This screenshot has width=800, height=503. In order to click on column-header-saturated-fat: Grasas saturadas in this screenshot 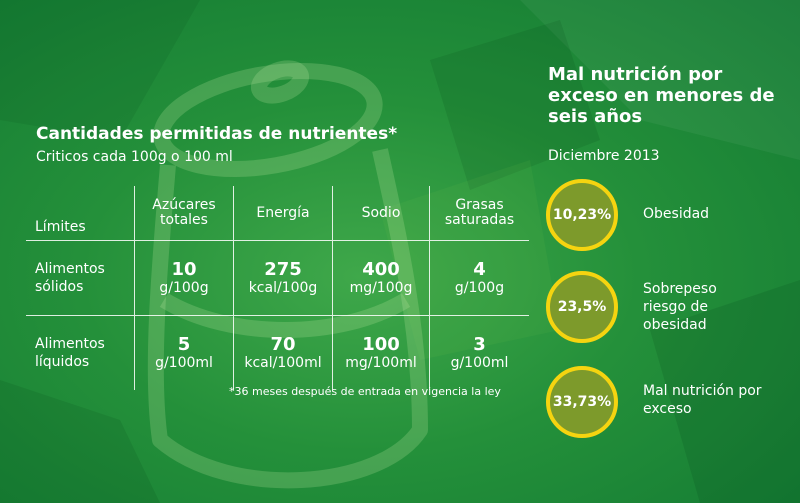, I will do `click(479, 213)`.